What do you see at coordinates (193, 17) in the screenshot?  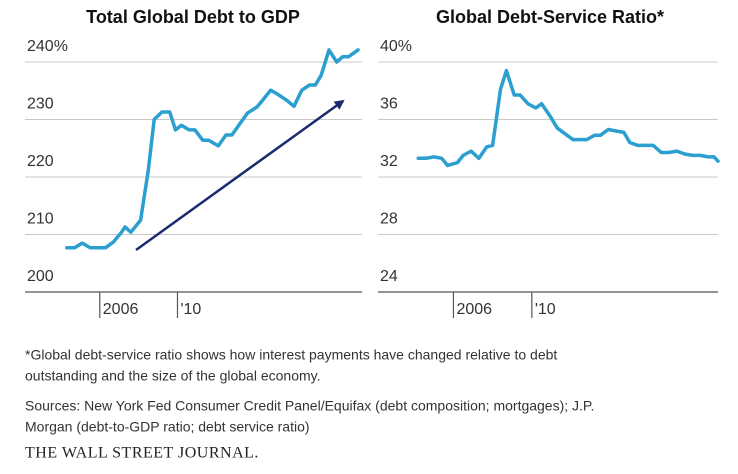 I see `chart-title: Total Global Debt to GDP` at bounding box center [193, 17].